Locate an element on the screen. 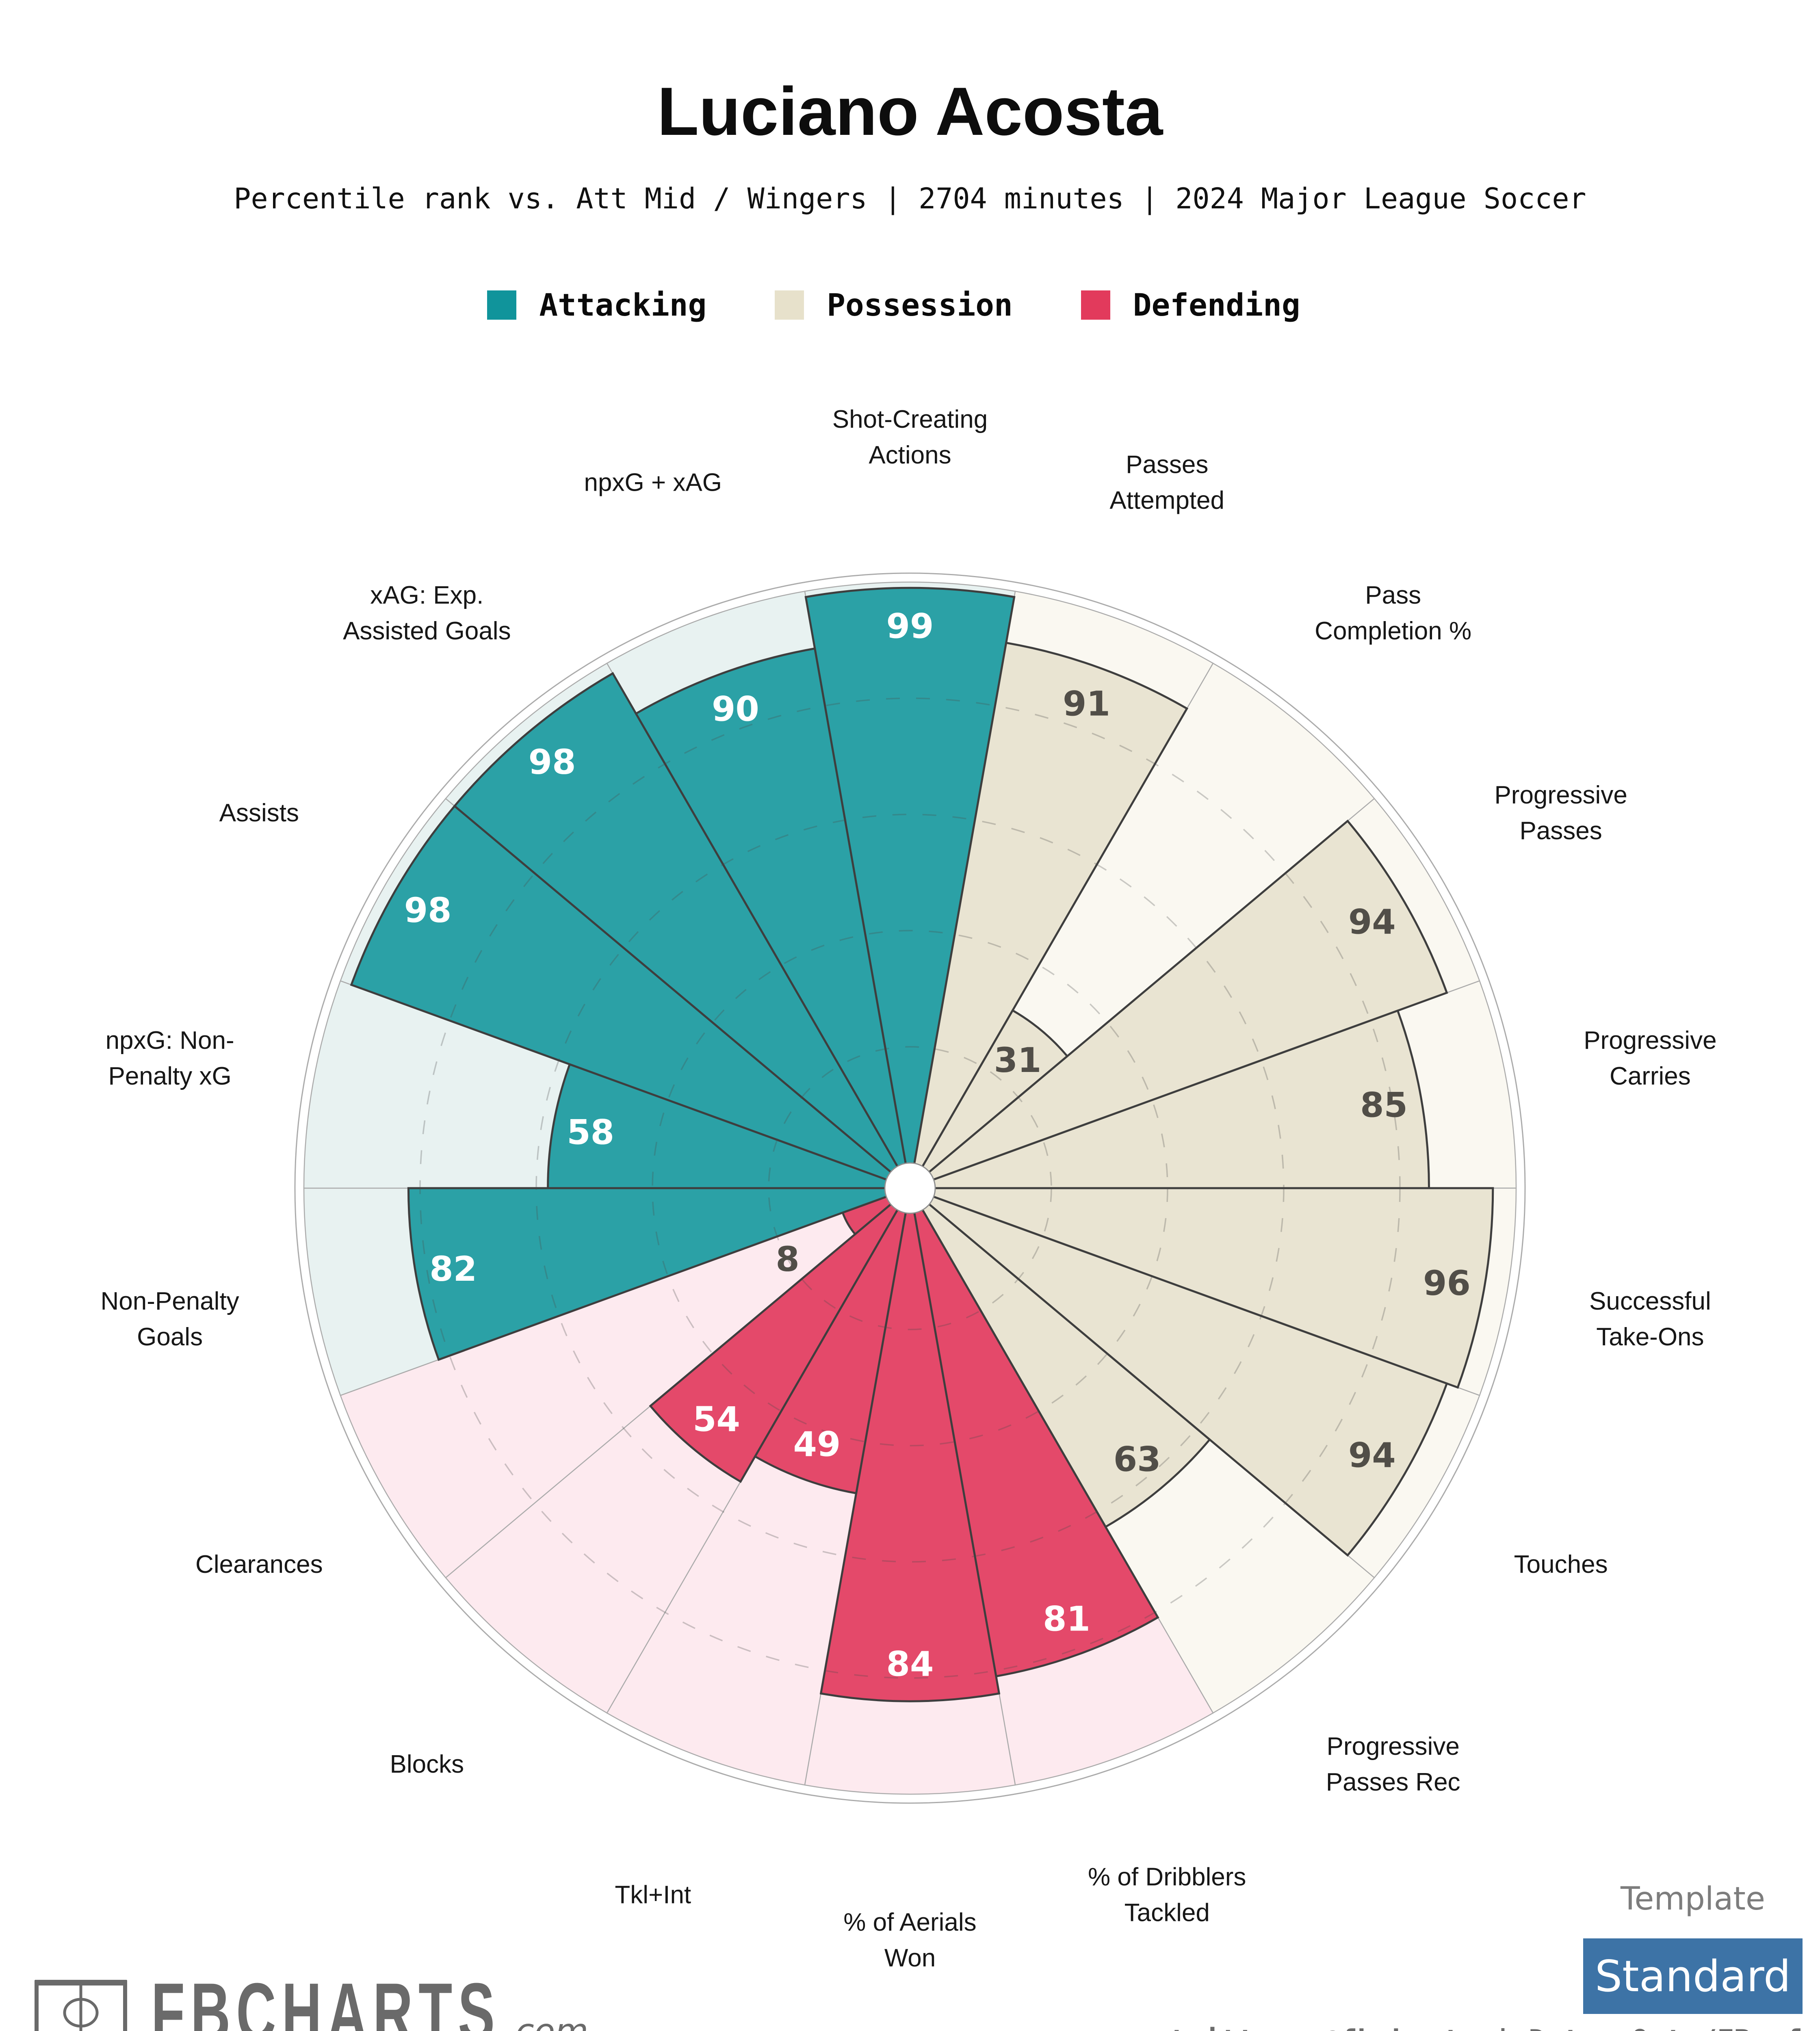 The height and width of the screenshot is (2031, 1820). param-label-npxg-xag: npxG + xAG is located at coordinates (653, 483).